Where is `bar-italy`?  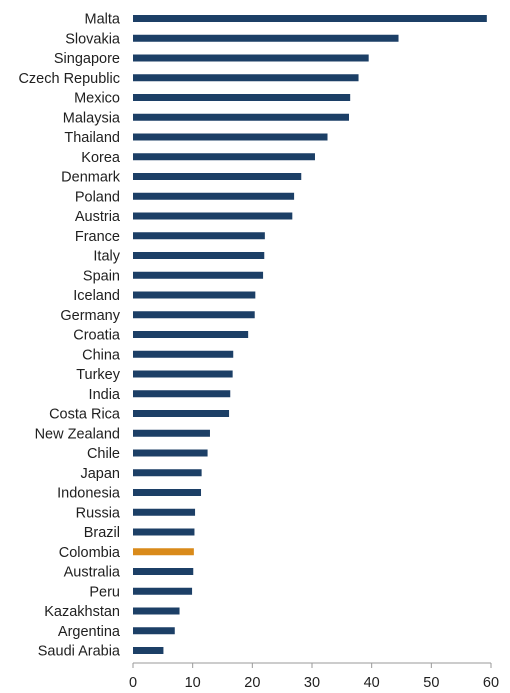
bar-italy is located at coordinates (199, 255).